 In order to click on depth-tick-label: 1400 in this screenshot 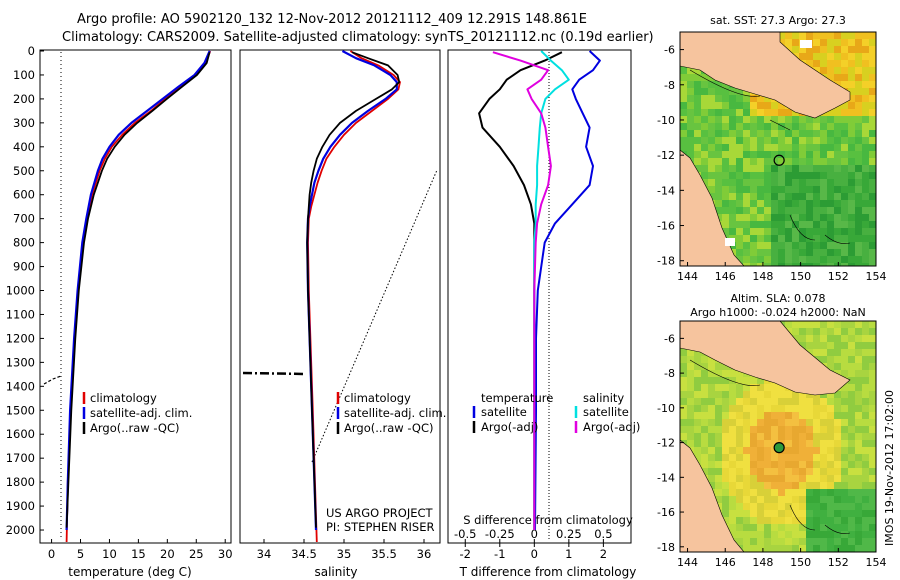, I will do `click(20, 386)`.